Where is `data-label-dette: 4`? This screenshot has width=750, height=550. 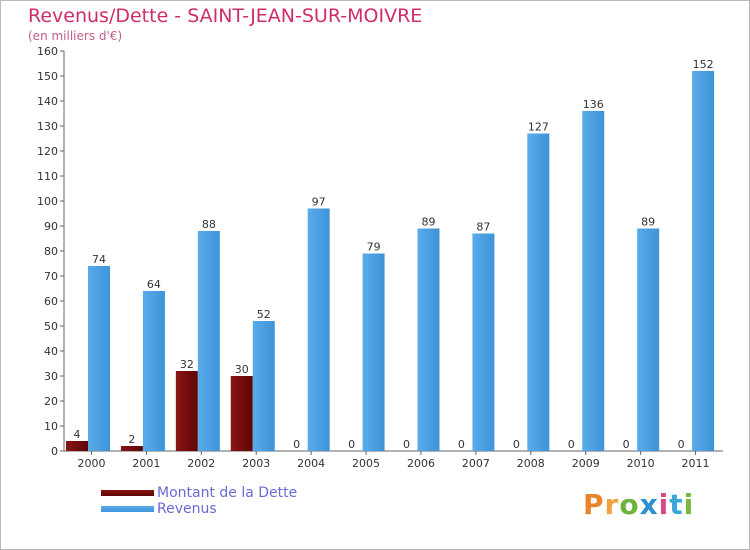
data-label-dette: 4 is located at coordinates (77, 434).